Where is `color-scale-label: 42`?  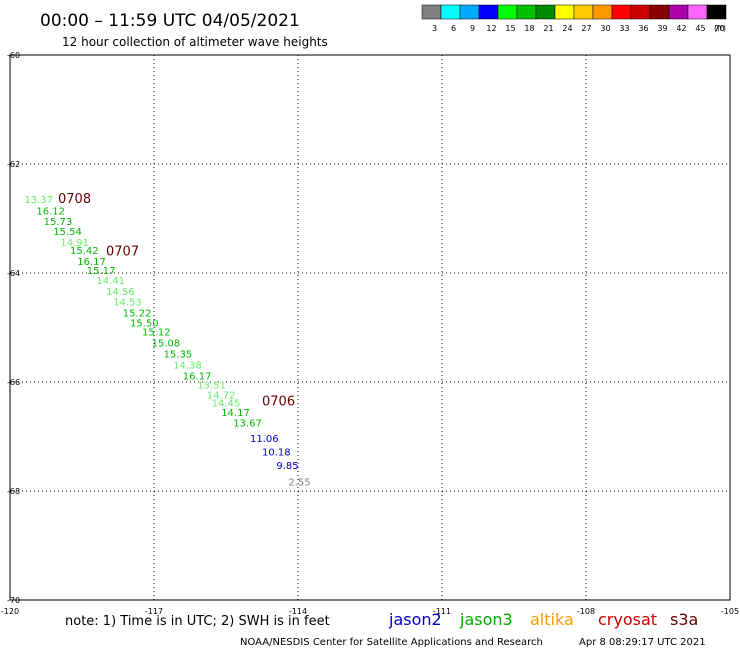 color-scale-label: 42 is located at coordinates (681, 28).